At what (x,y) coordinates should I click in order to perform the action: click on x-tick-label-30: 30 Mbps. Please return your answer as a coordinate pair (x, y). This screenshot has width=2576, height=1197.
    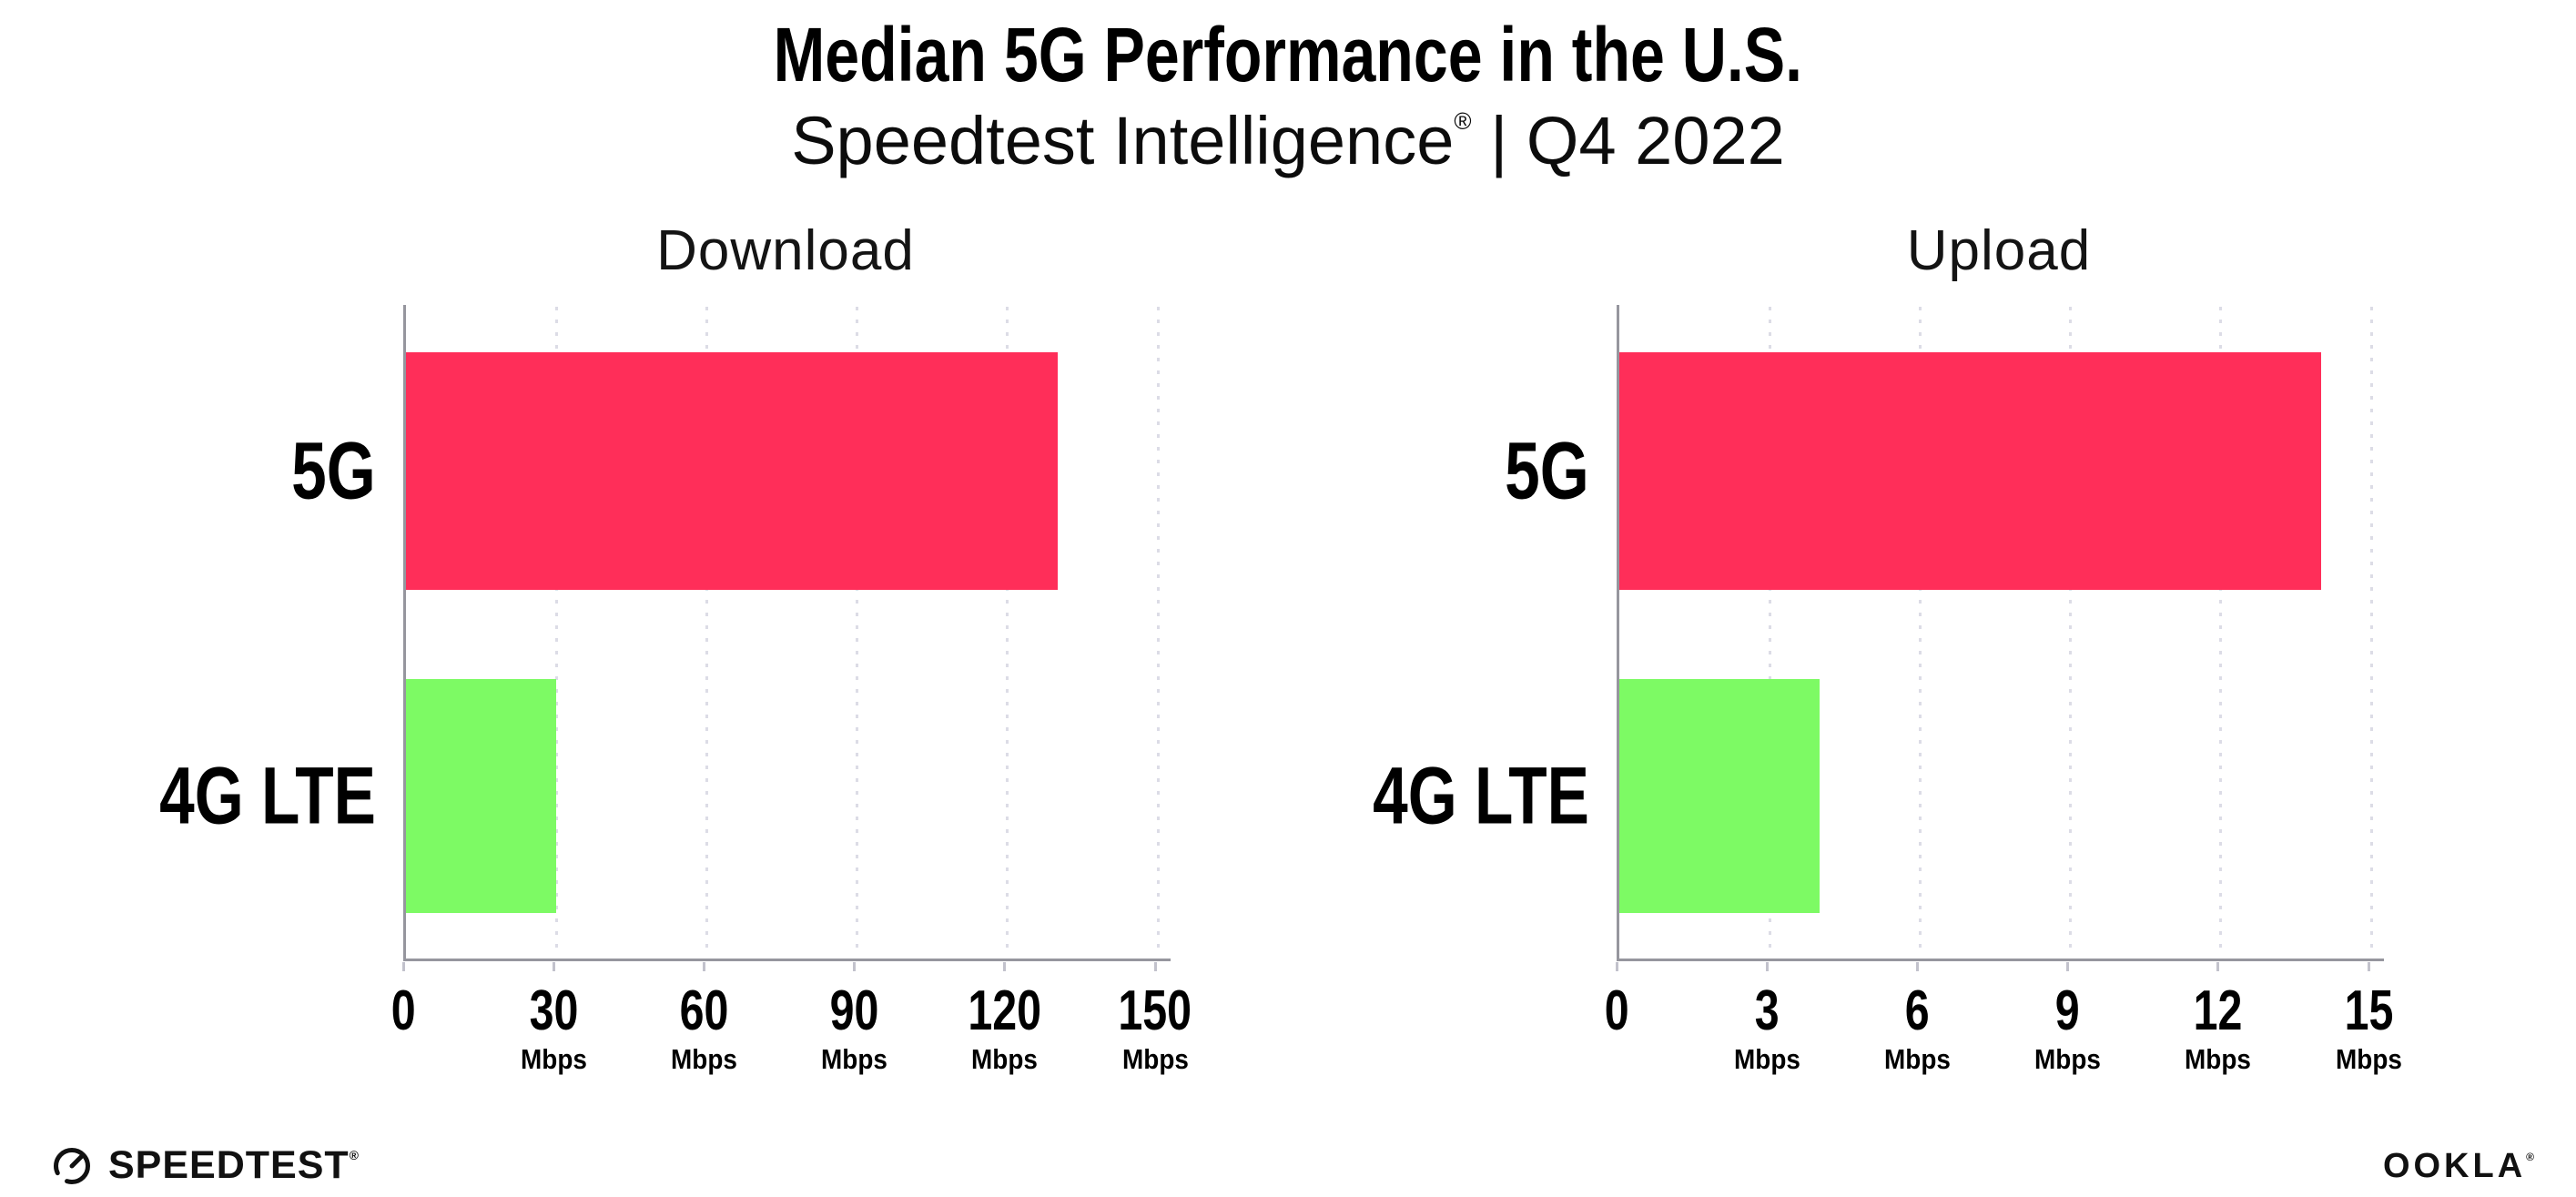
    Looking at the image, I should click on (553, 1028).